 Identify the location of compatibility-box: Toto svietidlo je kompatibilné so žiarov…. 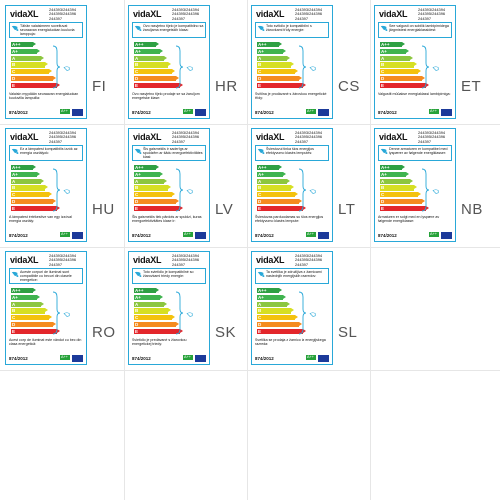
(169, 276).